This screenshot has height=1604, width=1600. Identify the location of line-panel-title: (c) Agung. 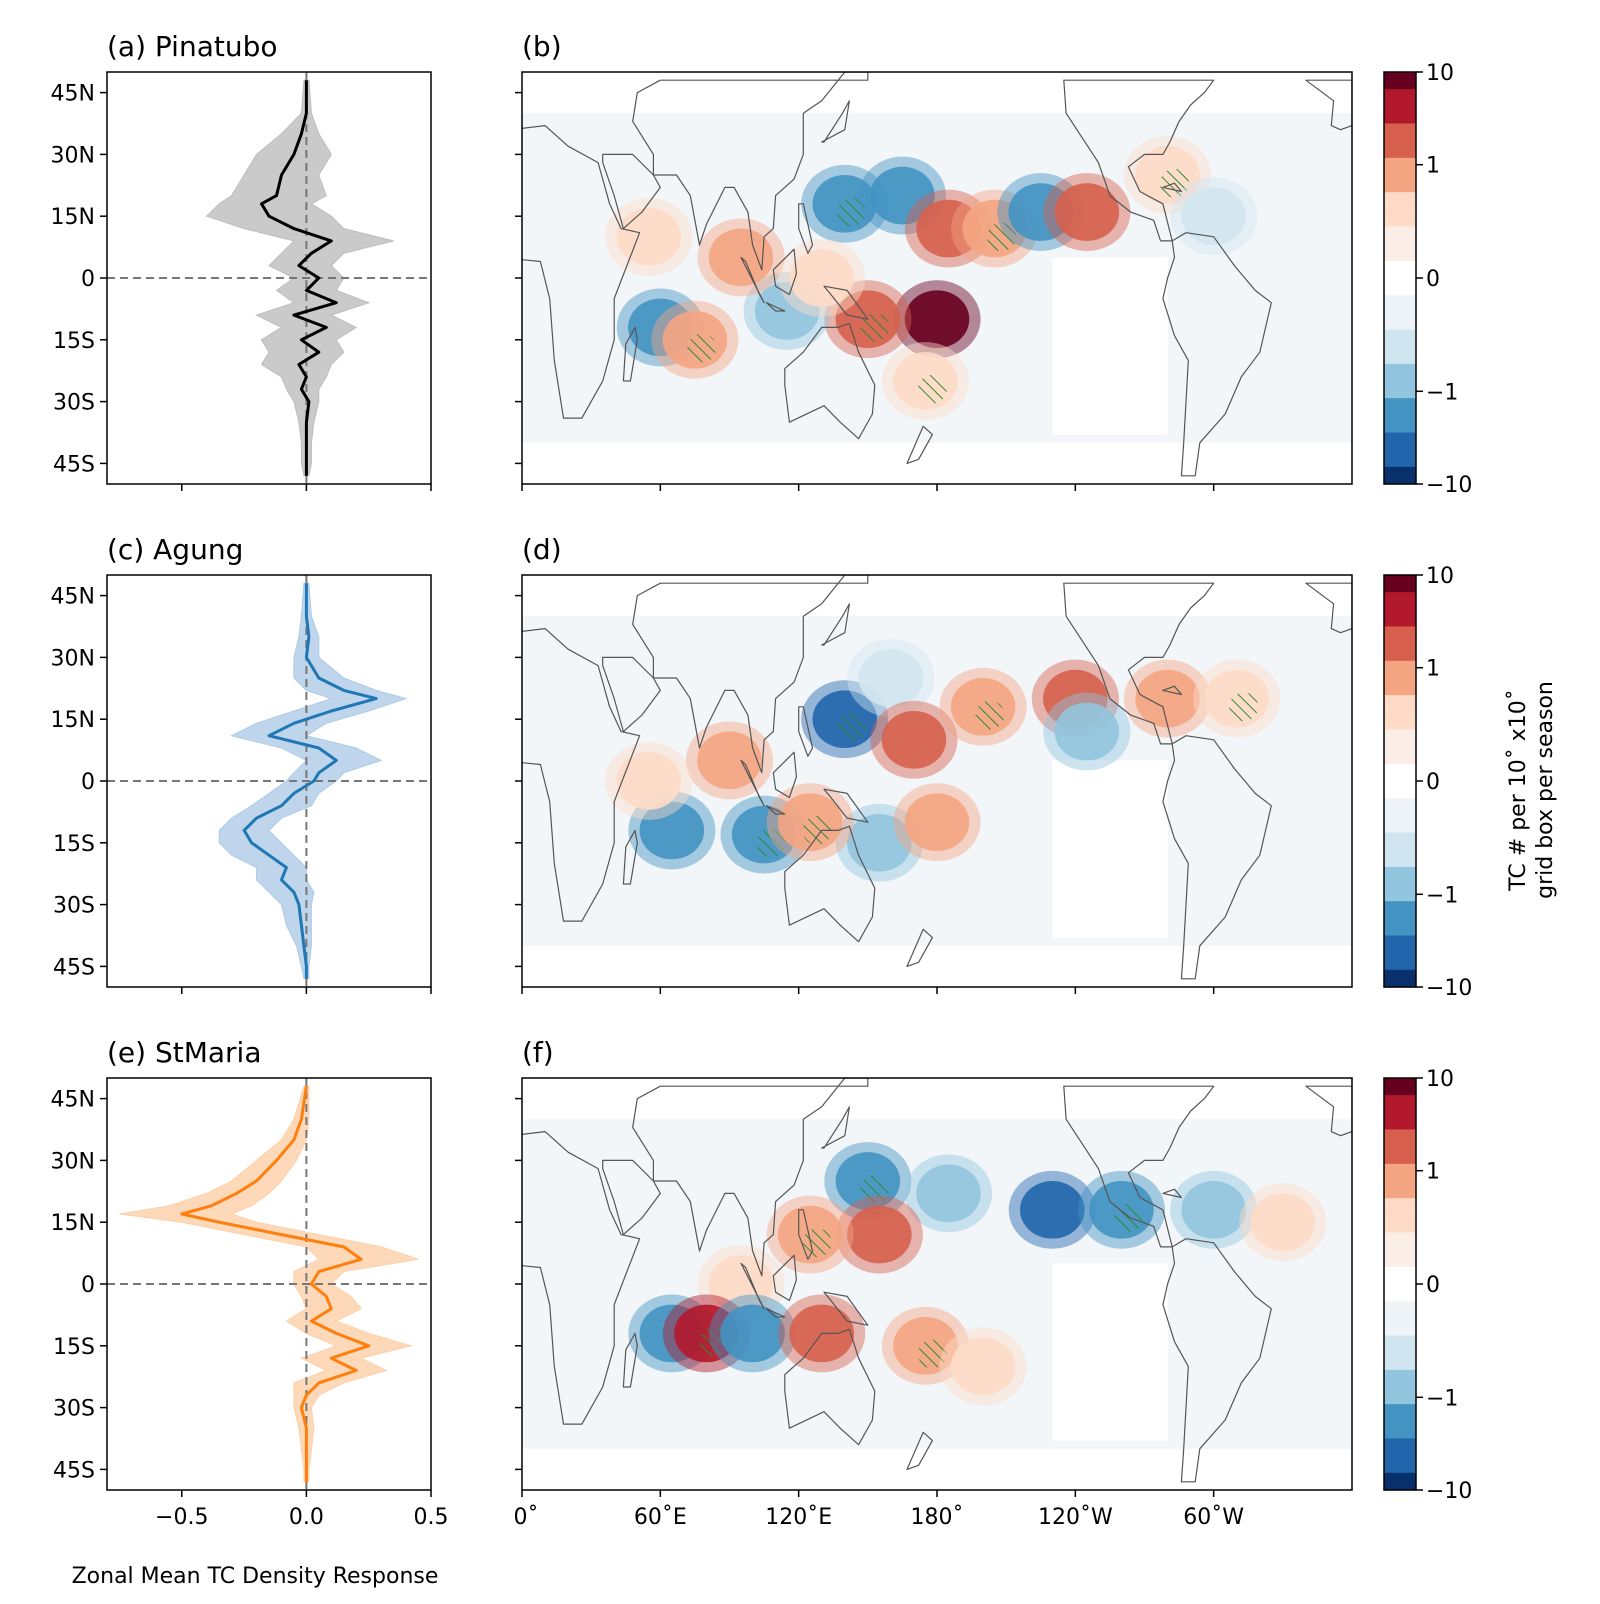
(175, 549).